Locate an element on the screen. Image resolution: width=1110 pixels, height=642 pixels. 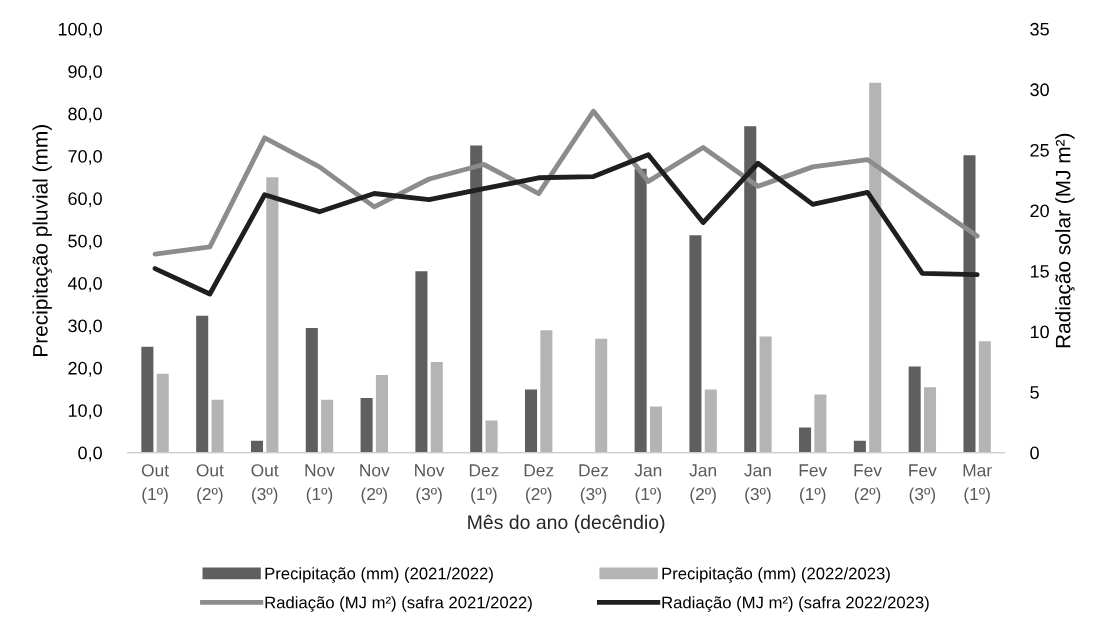
y2-tick-label: 15 is located at coordinates (1039, 271).